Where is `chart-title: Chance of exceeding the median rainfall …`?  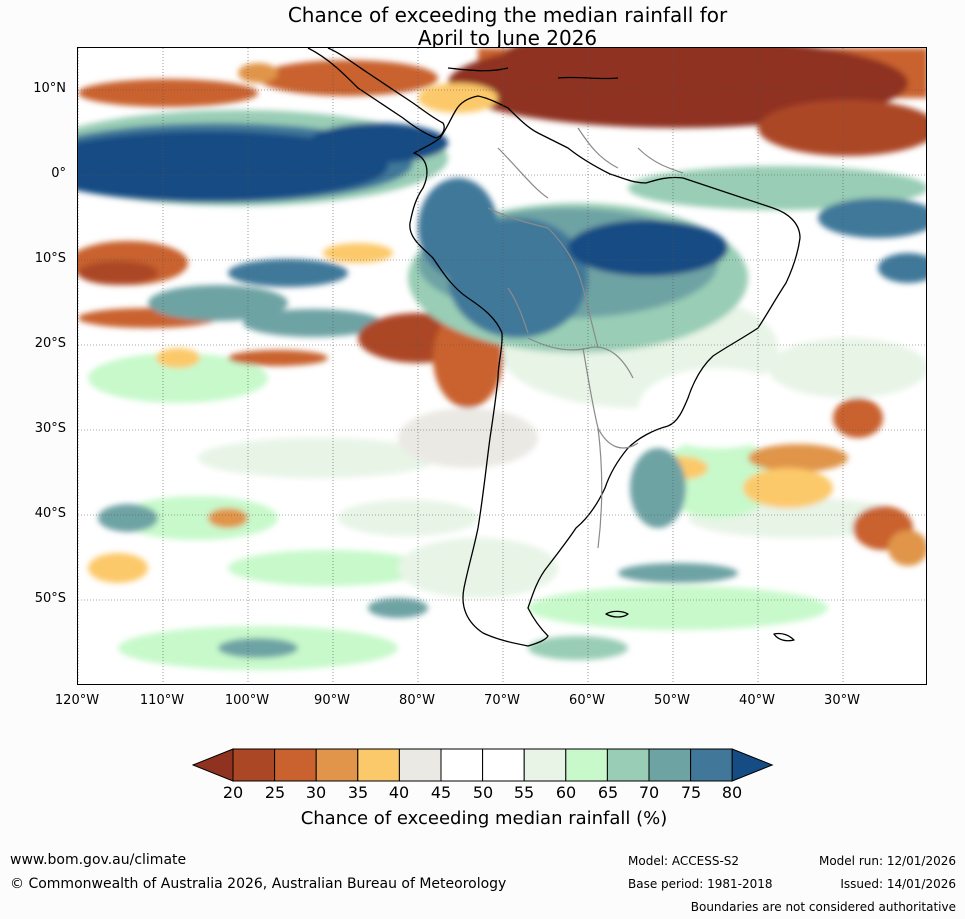 chart-title: Chance of exceeding the median rainfall … is located at coordinates (482, 27).